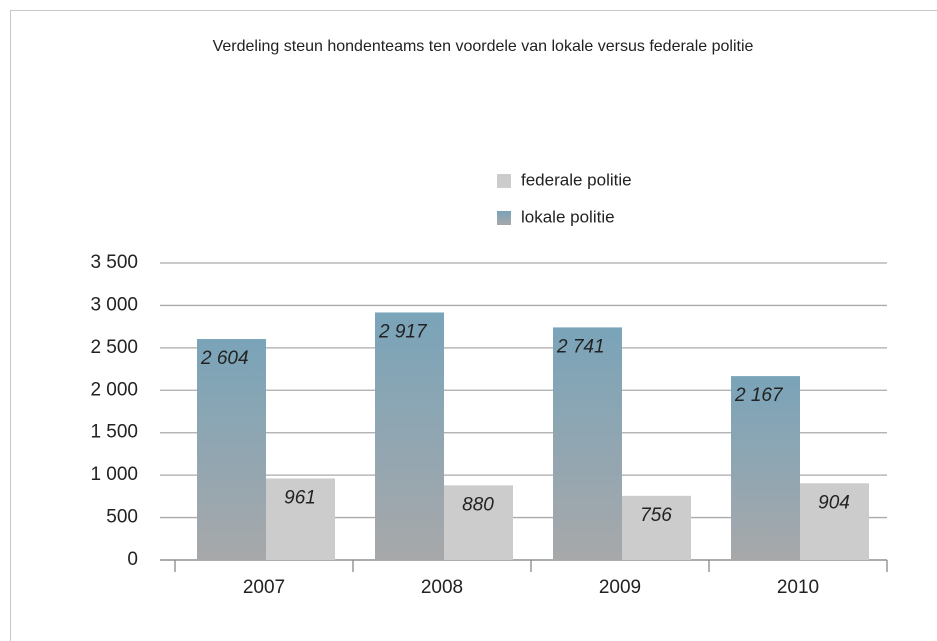 This screenshot has height=641, width=937. I want to click on y-tick-label: 1 000, so click(114, 474).